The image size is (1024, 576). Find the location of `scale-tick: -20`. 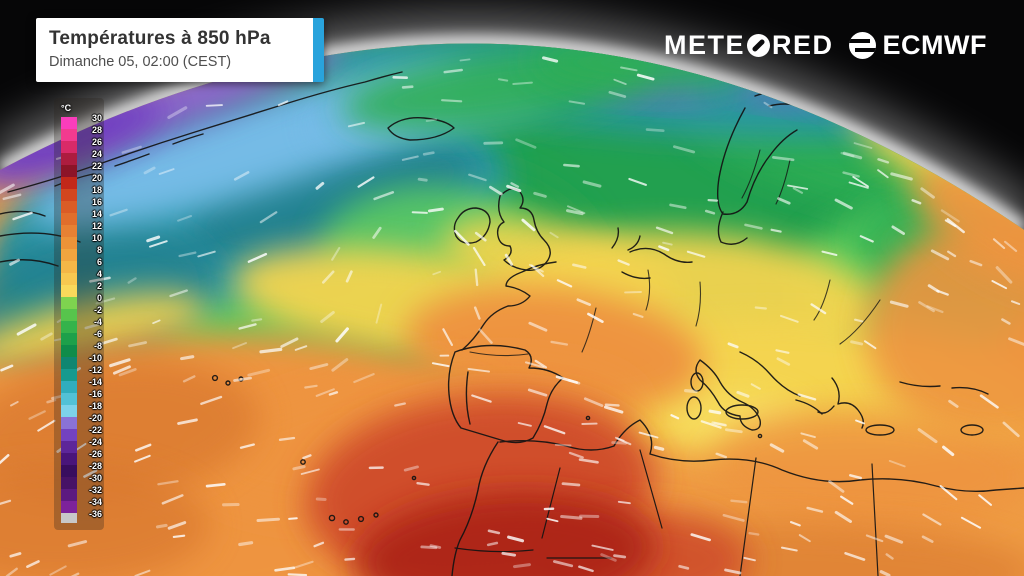

scale-tick: -20 is located at coordinates (95, 418).